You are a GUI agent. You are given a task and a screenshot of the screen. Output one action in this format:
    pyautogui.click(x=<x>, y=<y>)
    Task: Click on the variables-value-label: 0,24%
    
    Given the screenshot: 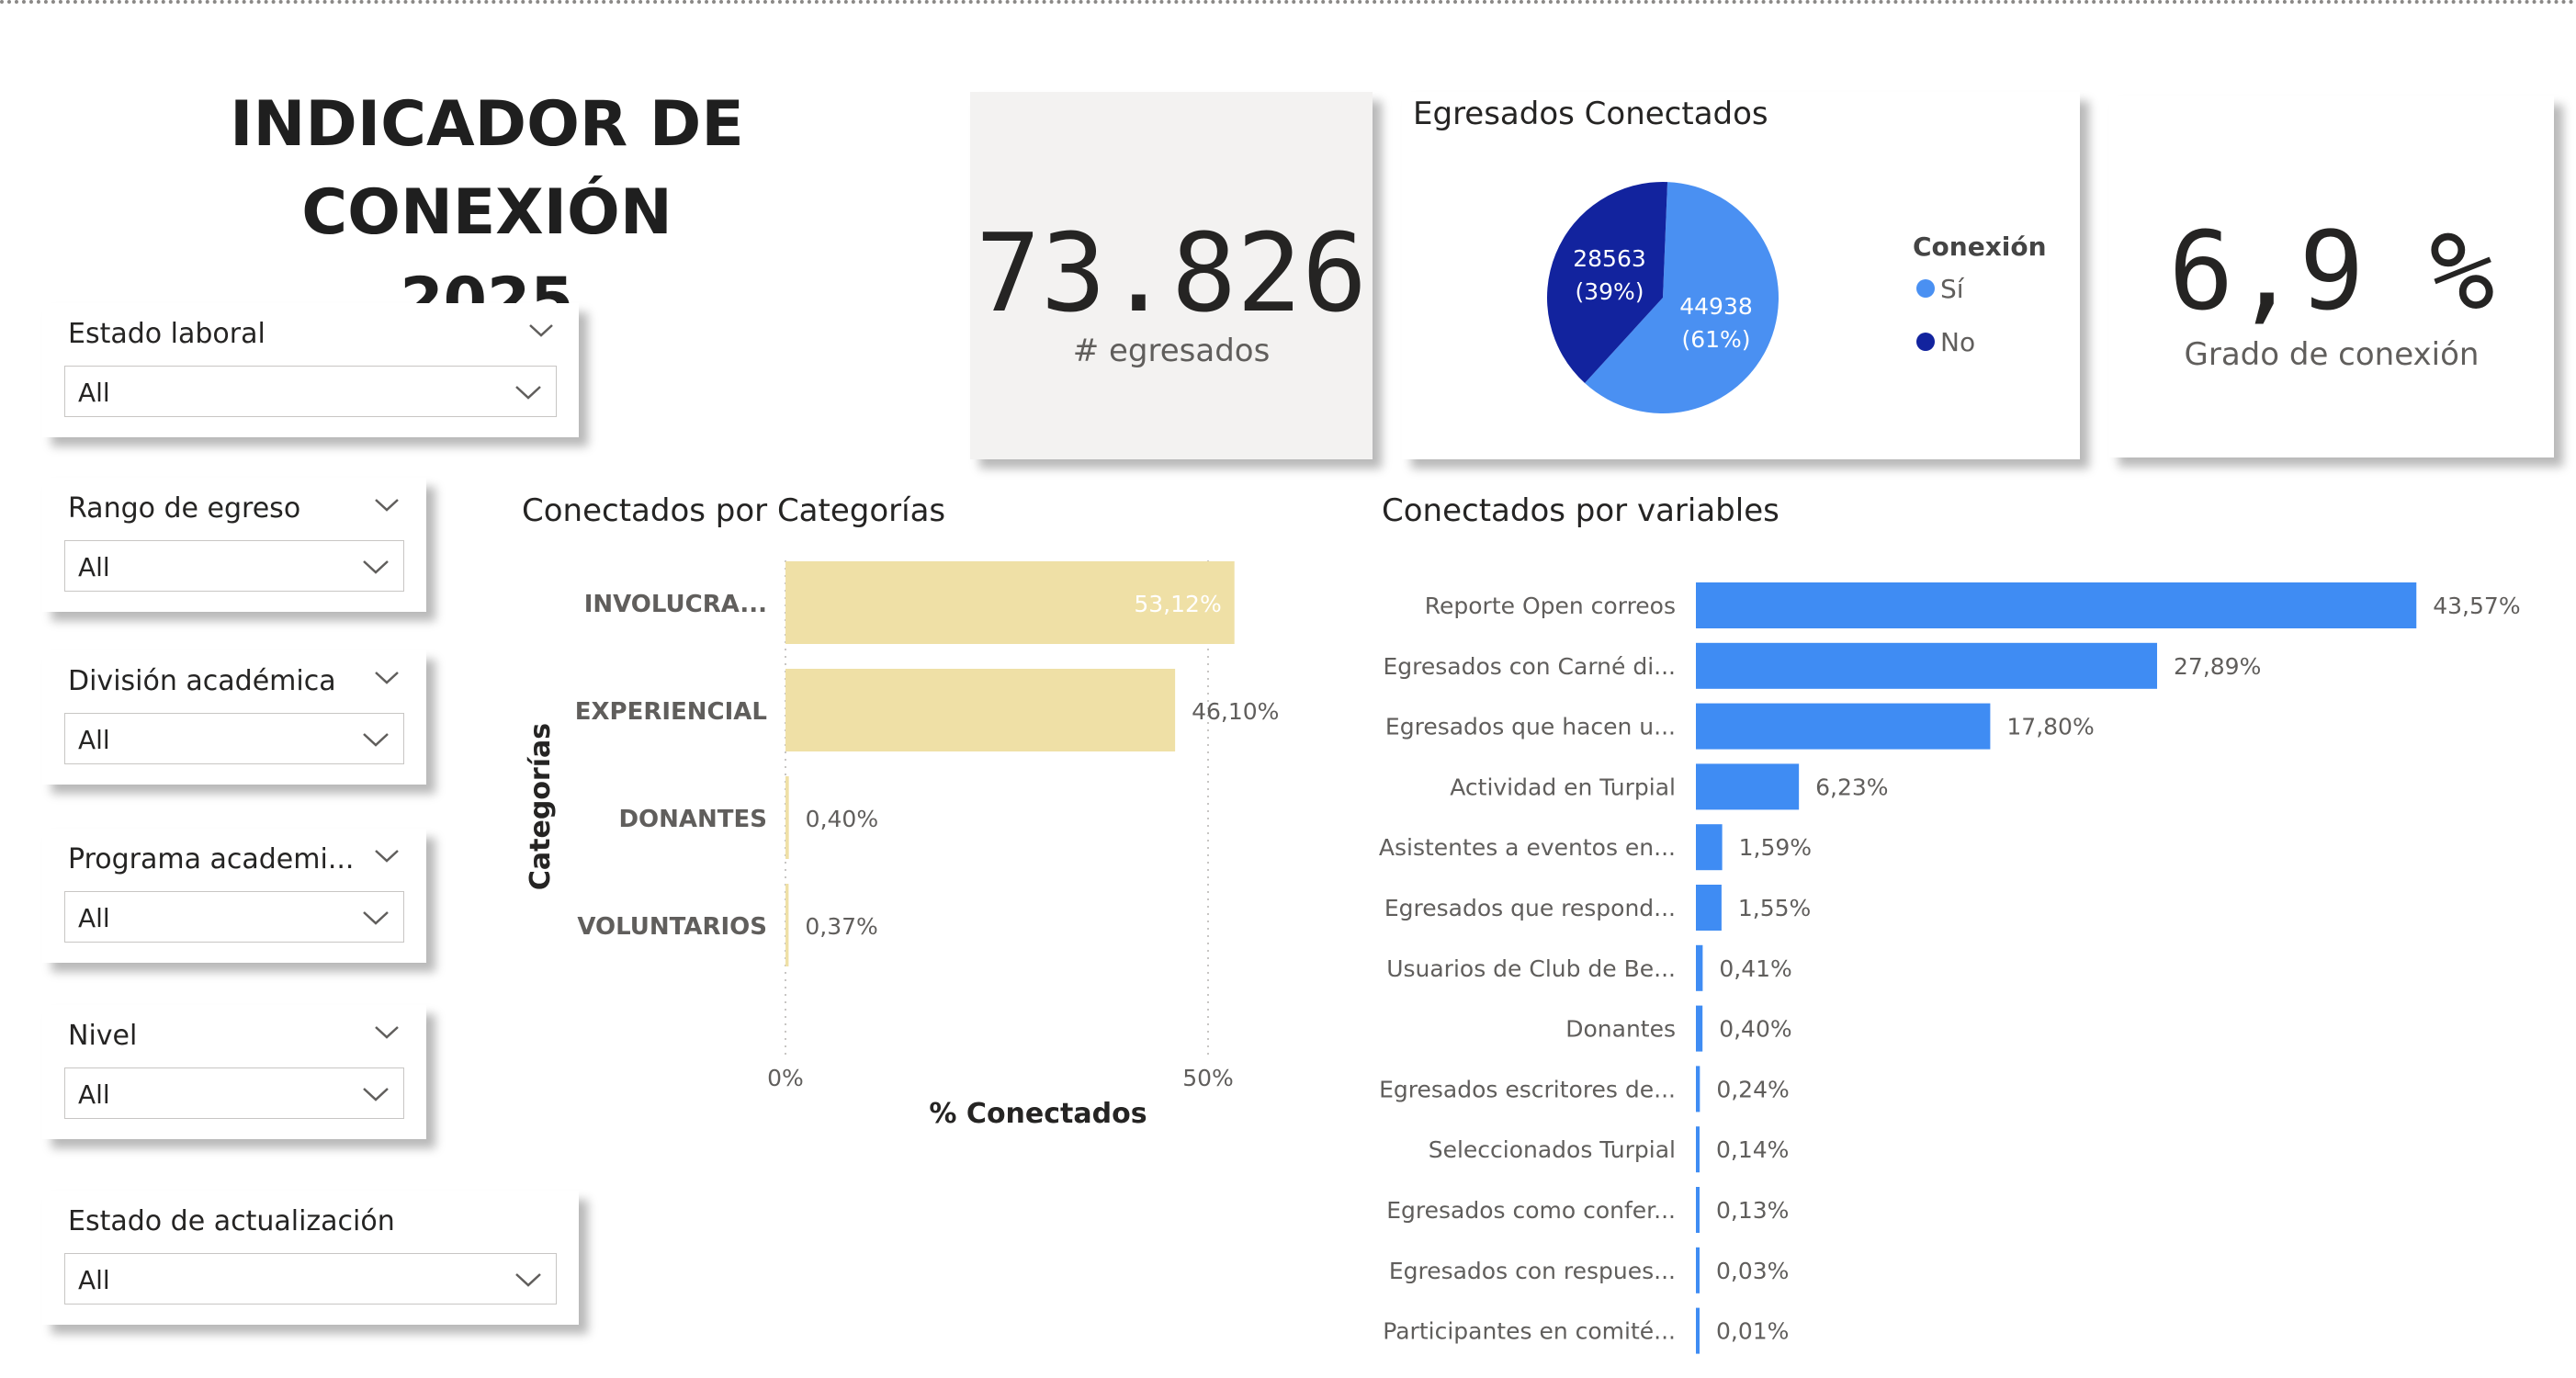 What is the action you would take?
    pyautogui.click(x=1752, y=1089)
    